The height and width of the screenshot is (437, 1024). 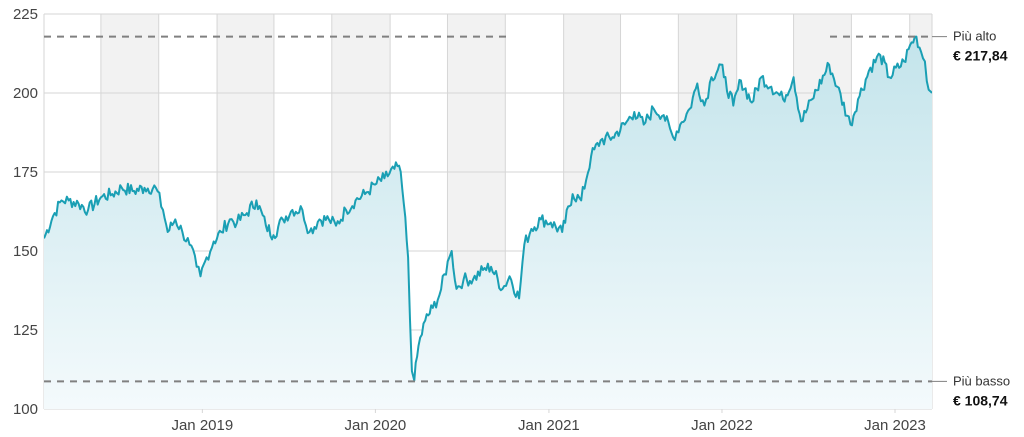 I want to click on reference-value-low: € 108,74, so click(x=980, y=400).